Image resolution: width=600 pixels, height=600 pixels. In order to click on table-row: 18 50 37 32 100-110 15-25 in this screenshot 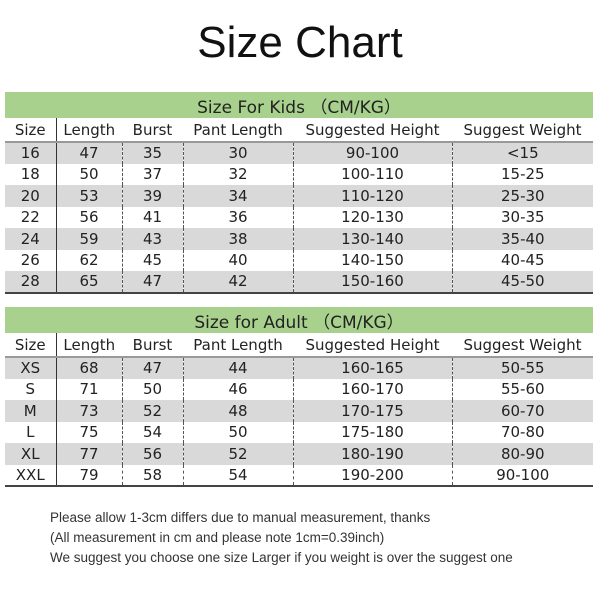, I will do `click(299, 174)`.